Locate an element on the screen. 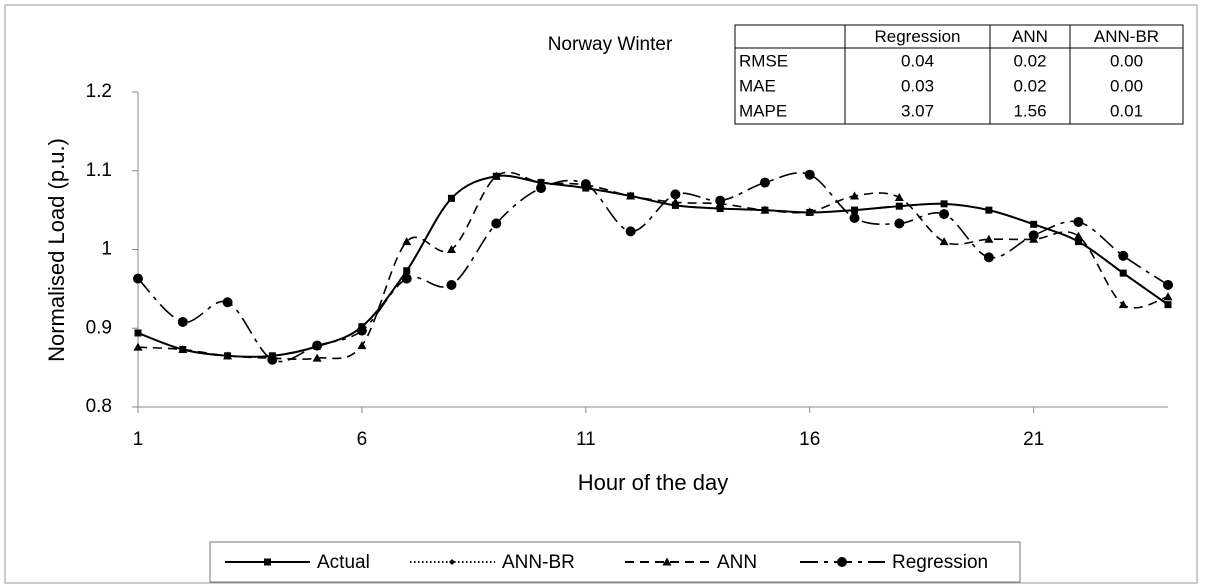 The height and width of the screenshot is (586, 1205). y-tick-label: 1.1 is located at coordinates (99, 170).